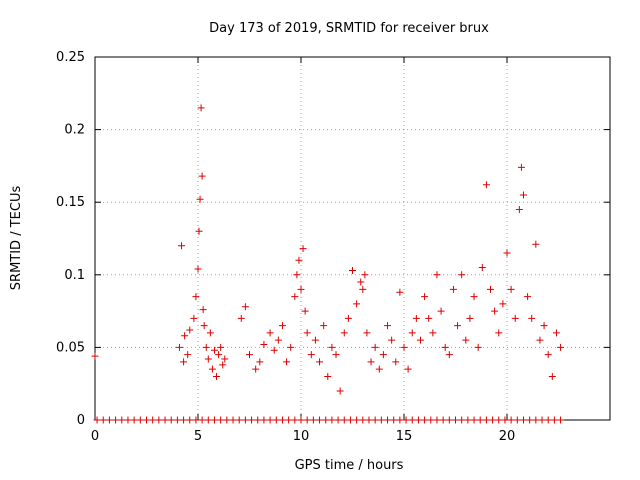 The image size is (640, 480). I want to click on x-tick-label: 15, so click(404, 436).